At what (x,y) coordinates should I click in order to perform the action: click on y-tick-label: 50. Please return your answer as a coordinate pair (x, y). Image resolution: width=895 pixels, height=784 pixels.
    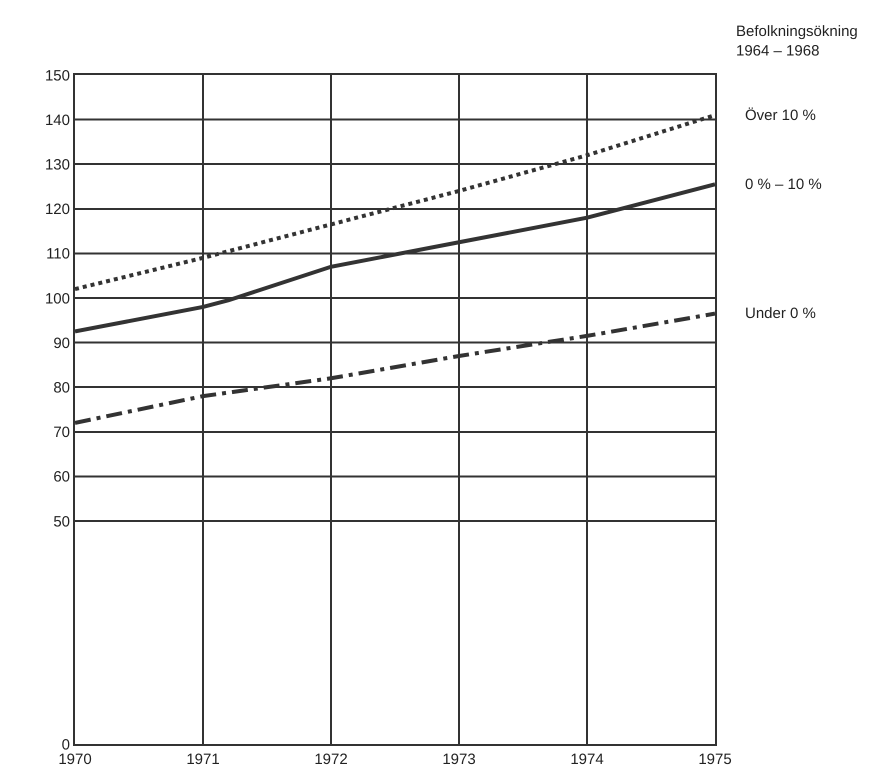
    Looking at the image, I should click on (61, 521).